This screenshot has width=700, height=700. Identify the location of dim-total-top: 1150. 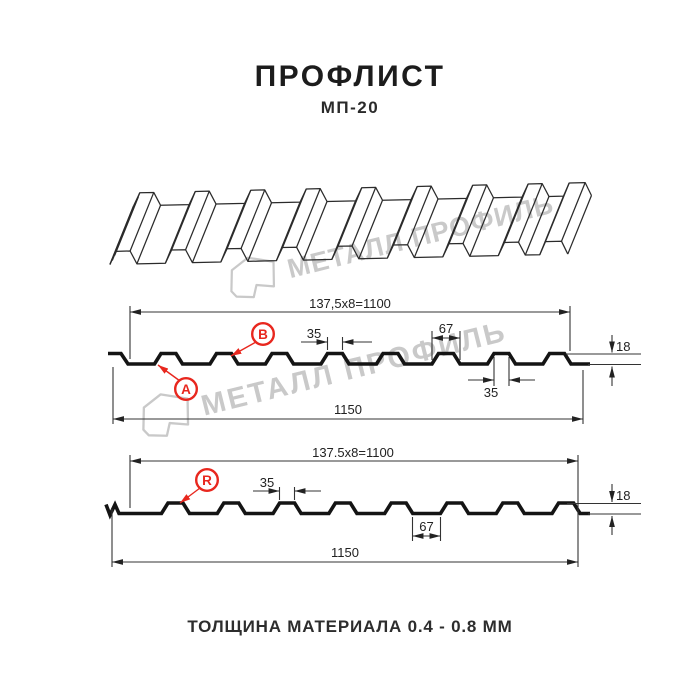
(348, 409).